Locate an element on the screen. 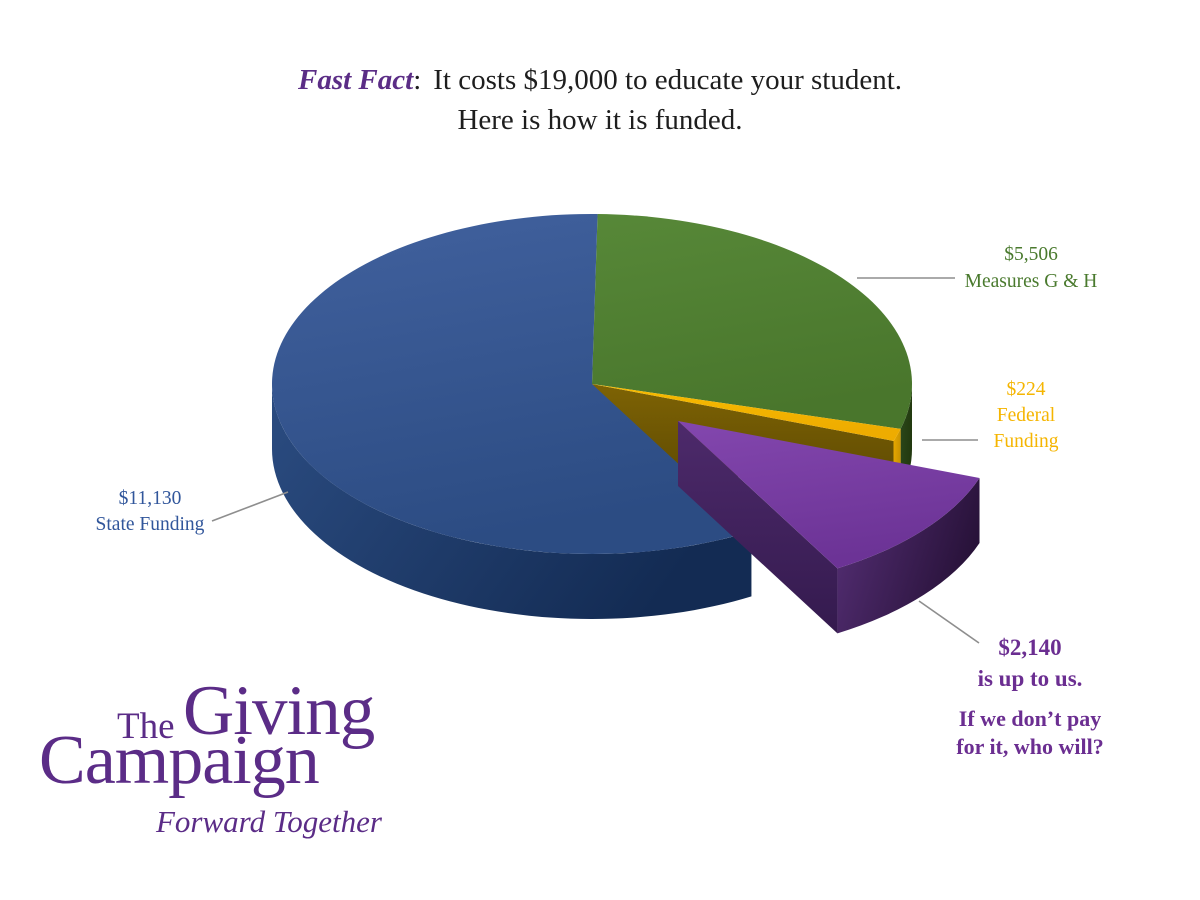  pie-slice-up-to-us is located at coordinates (829, 527).